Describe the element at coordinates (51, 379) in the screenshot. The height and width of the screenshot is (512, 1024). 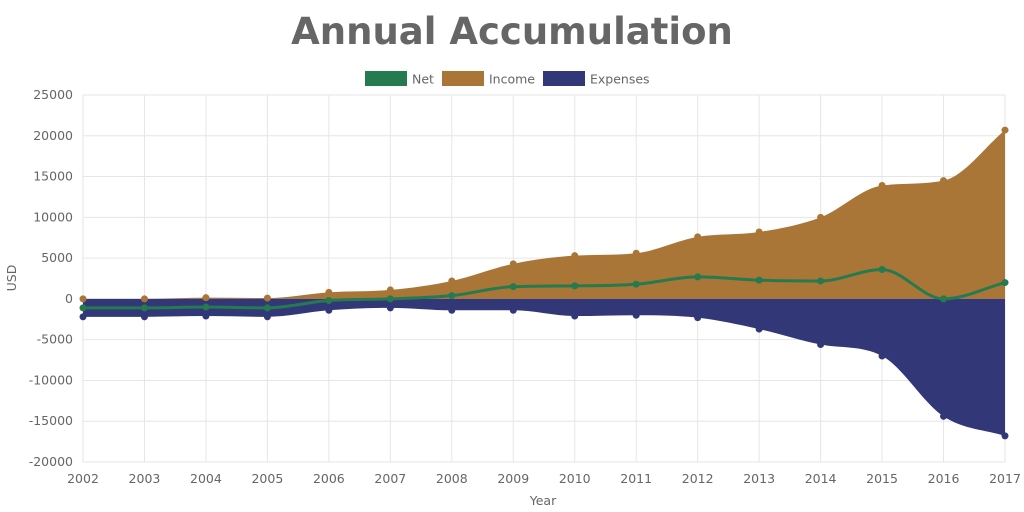
I see `y-tick-label: -10000` at that location.